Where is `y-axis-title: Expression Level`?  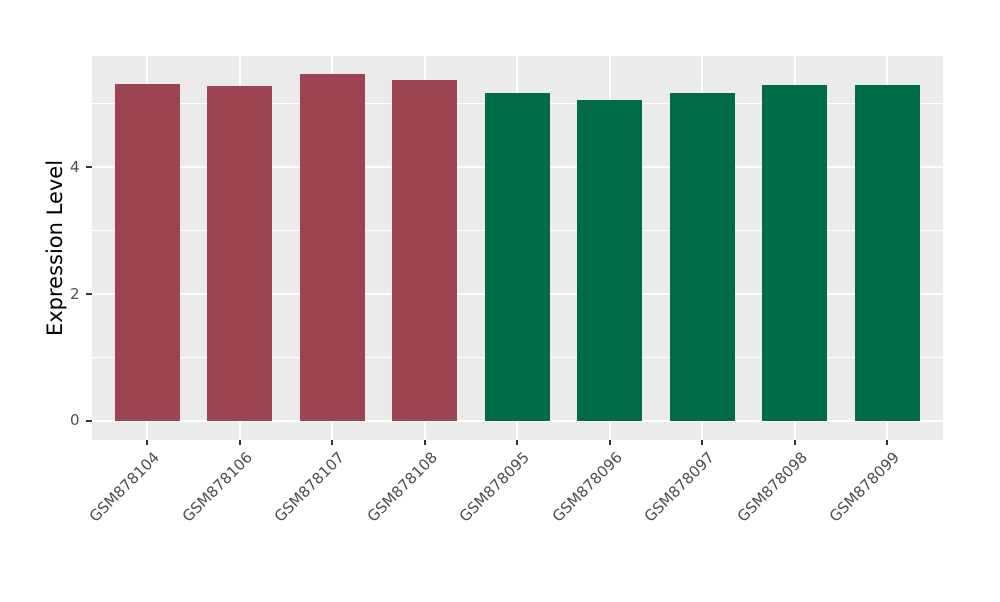 y-axis-title: Expression Level is located at coordinates (55, 248).